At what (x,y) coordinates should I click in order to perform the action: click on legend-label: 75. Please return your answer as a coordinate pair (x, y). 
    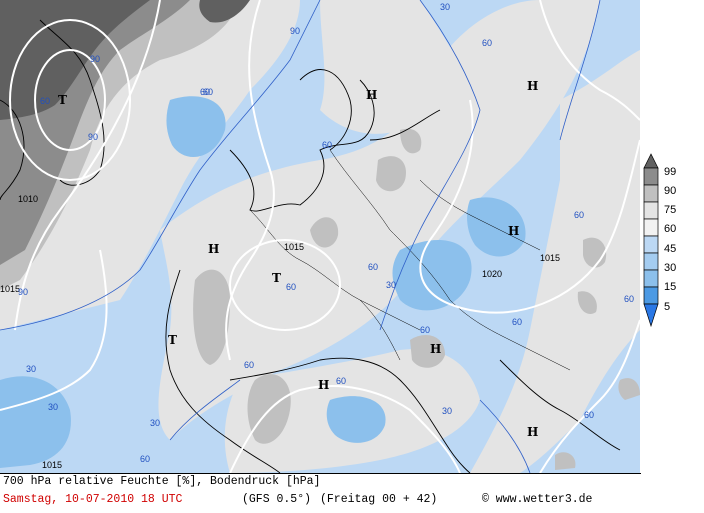
    Looking at the image, I should click on (670, 210).